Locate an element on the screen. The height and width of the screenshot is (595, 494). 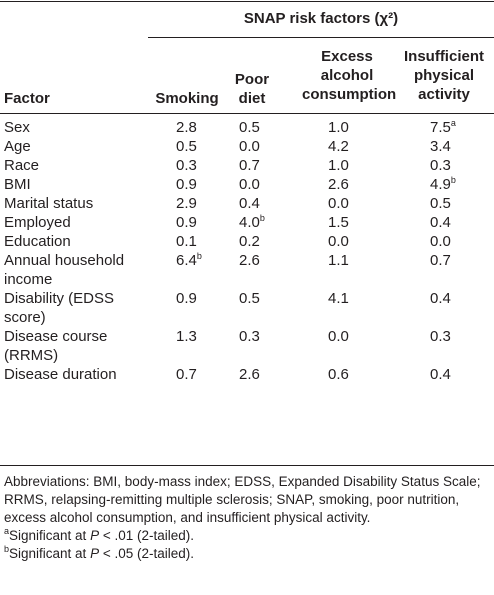
poor-diet-cell: 4.0b is located at coordinates (252, 222).